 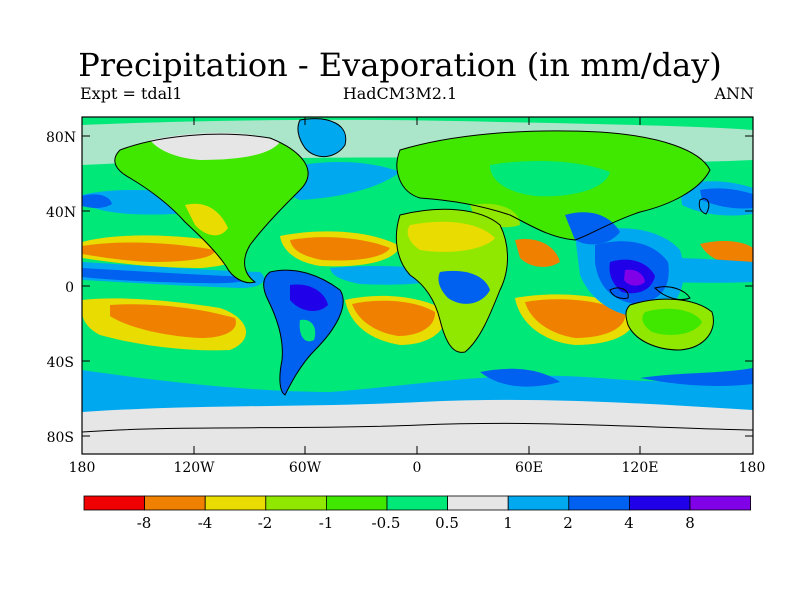 I want to click on colorbar-label-minus1: -1, so click(x=326, y=523).